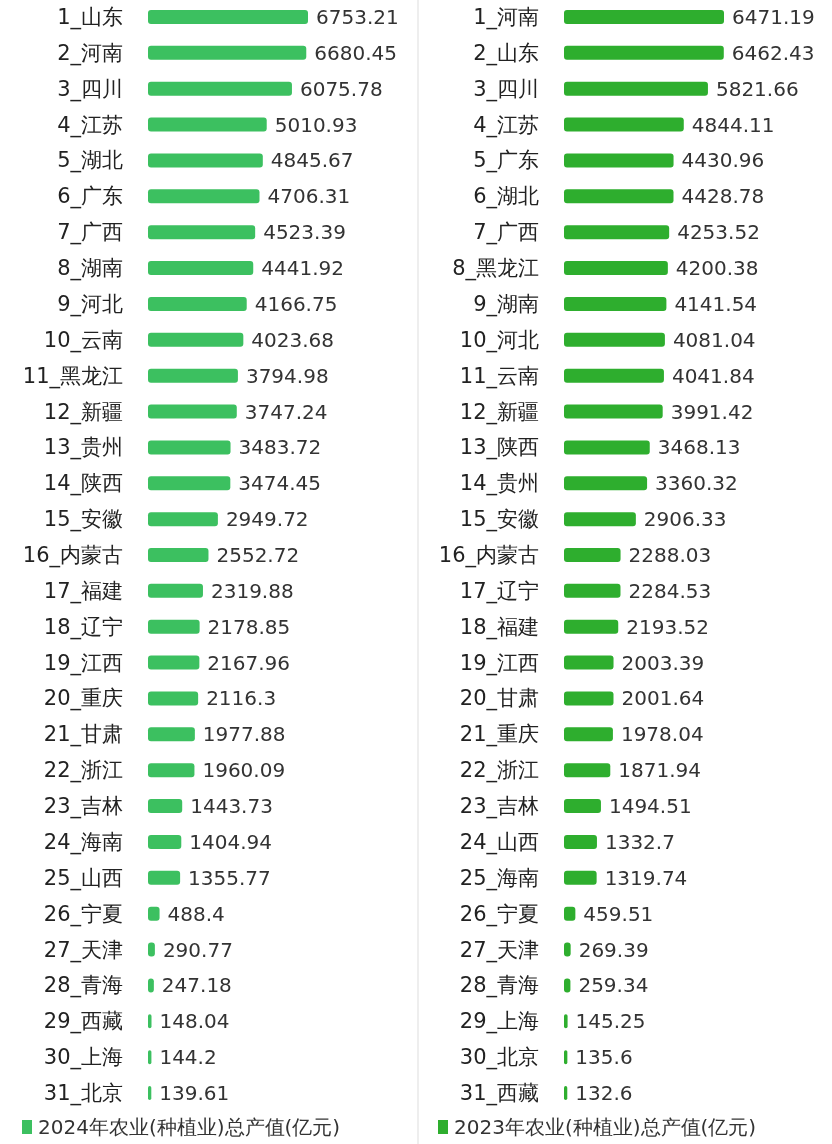 The width and height of the screenshot is (832, 1144). I want to click on y-tick-label: 3_四川, so click(90, 89).